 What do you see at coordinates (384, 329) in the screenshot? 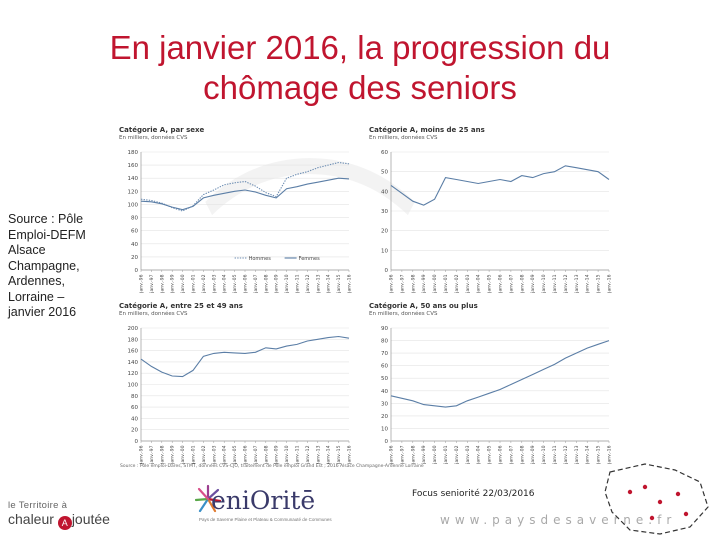
I see `y-tick-label: 90` at bounding box center [384, 329].